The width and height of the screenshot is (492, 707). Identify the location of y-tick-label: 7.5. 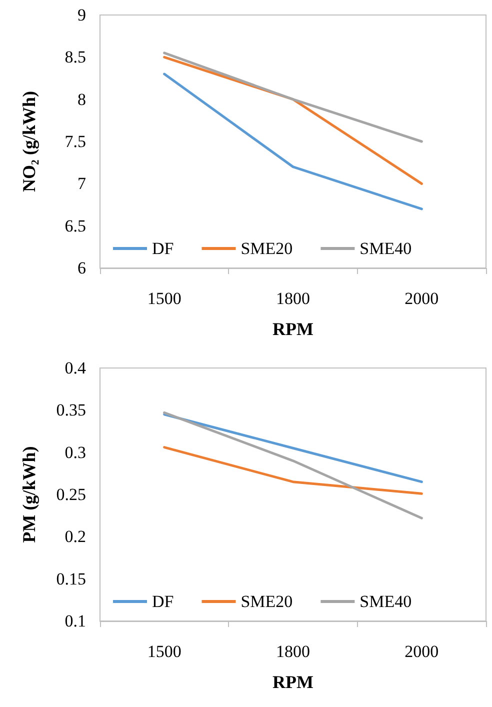
(75, 141).